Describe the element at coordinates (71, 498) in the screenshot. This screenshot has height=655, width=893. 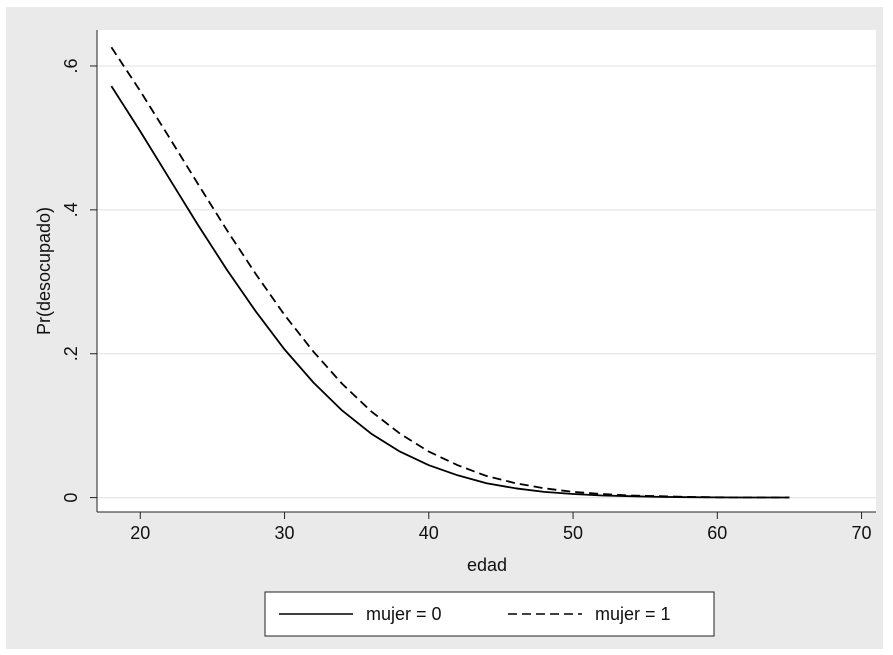
I see `y-tick-label: 0` at that location.